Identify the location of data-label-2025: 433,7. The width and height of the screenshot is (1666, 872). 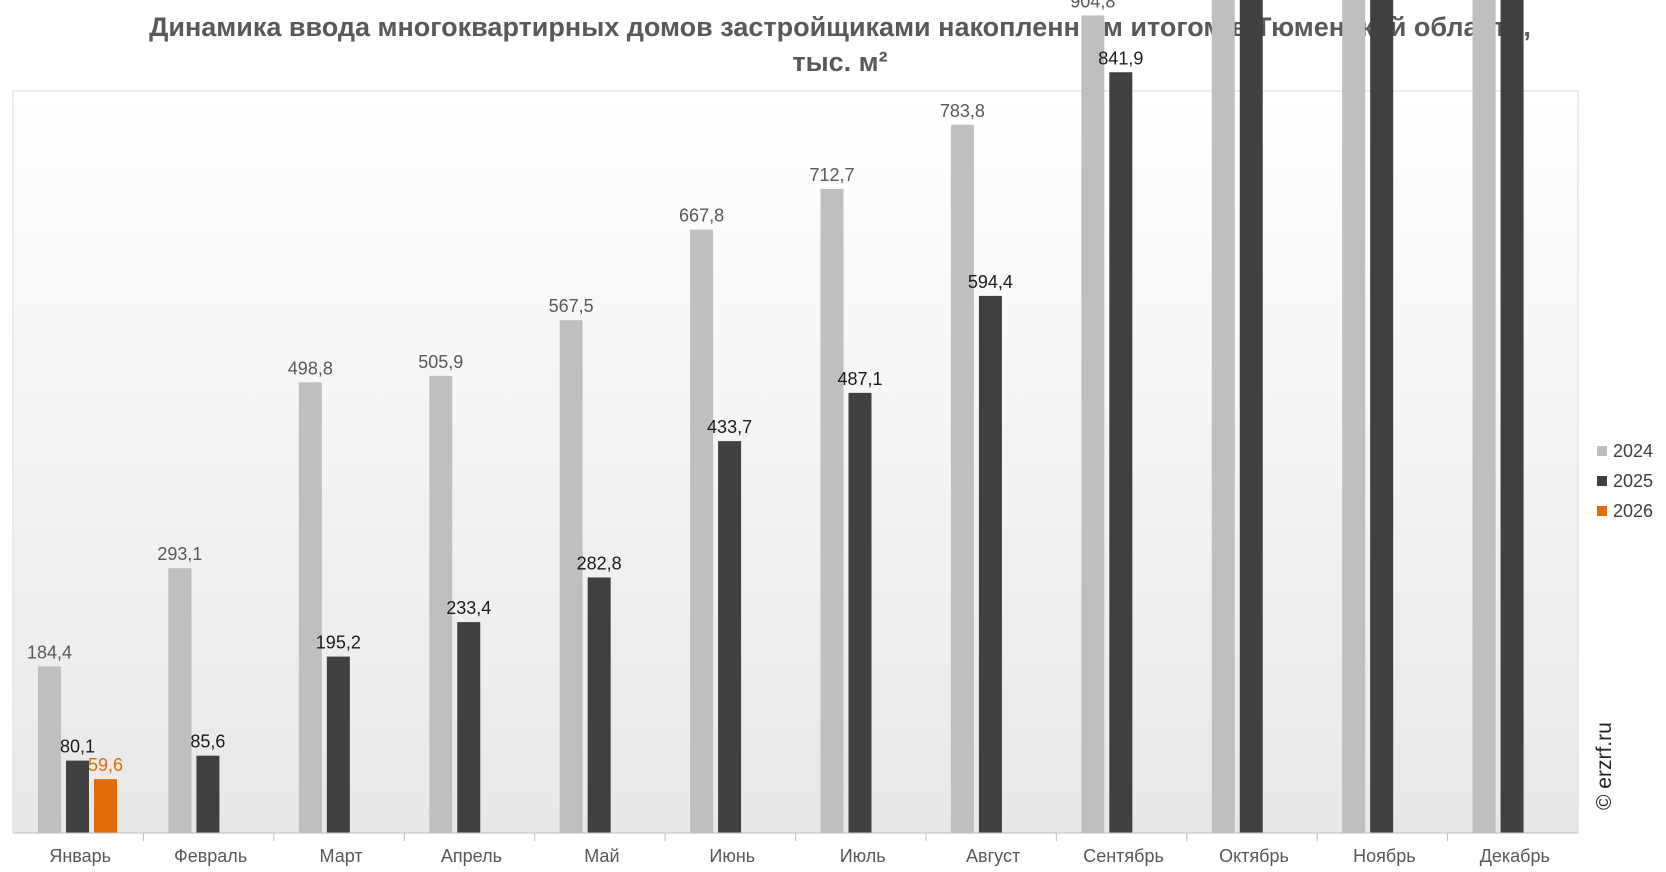
(729, 427).